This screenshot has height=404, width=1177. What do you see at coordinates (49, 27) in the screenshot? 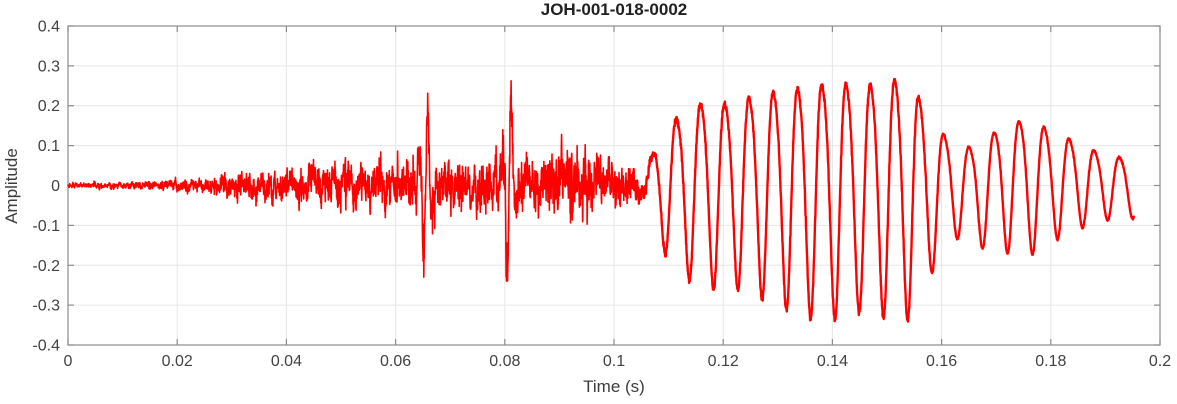
I see `y-tick-label: 0.4` at bounding box center [49, 27].